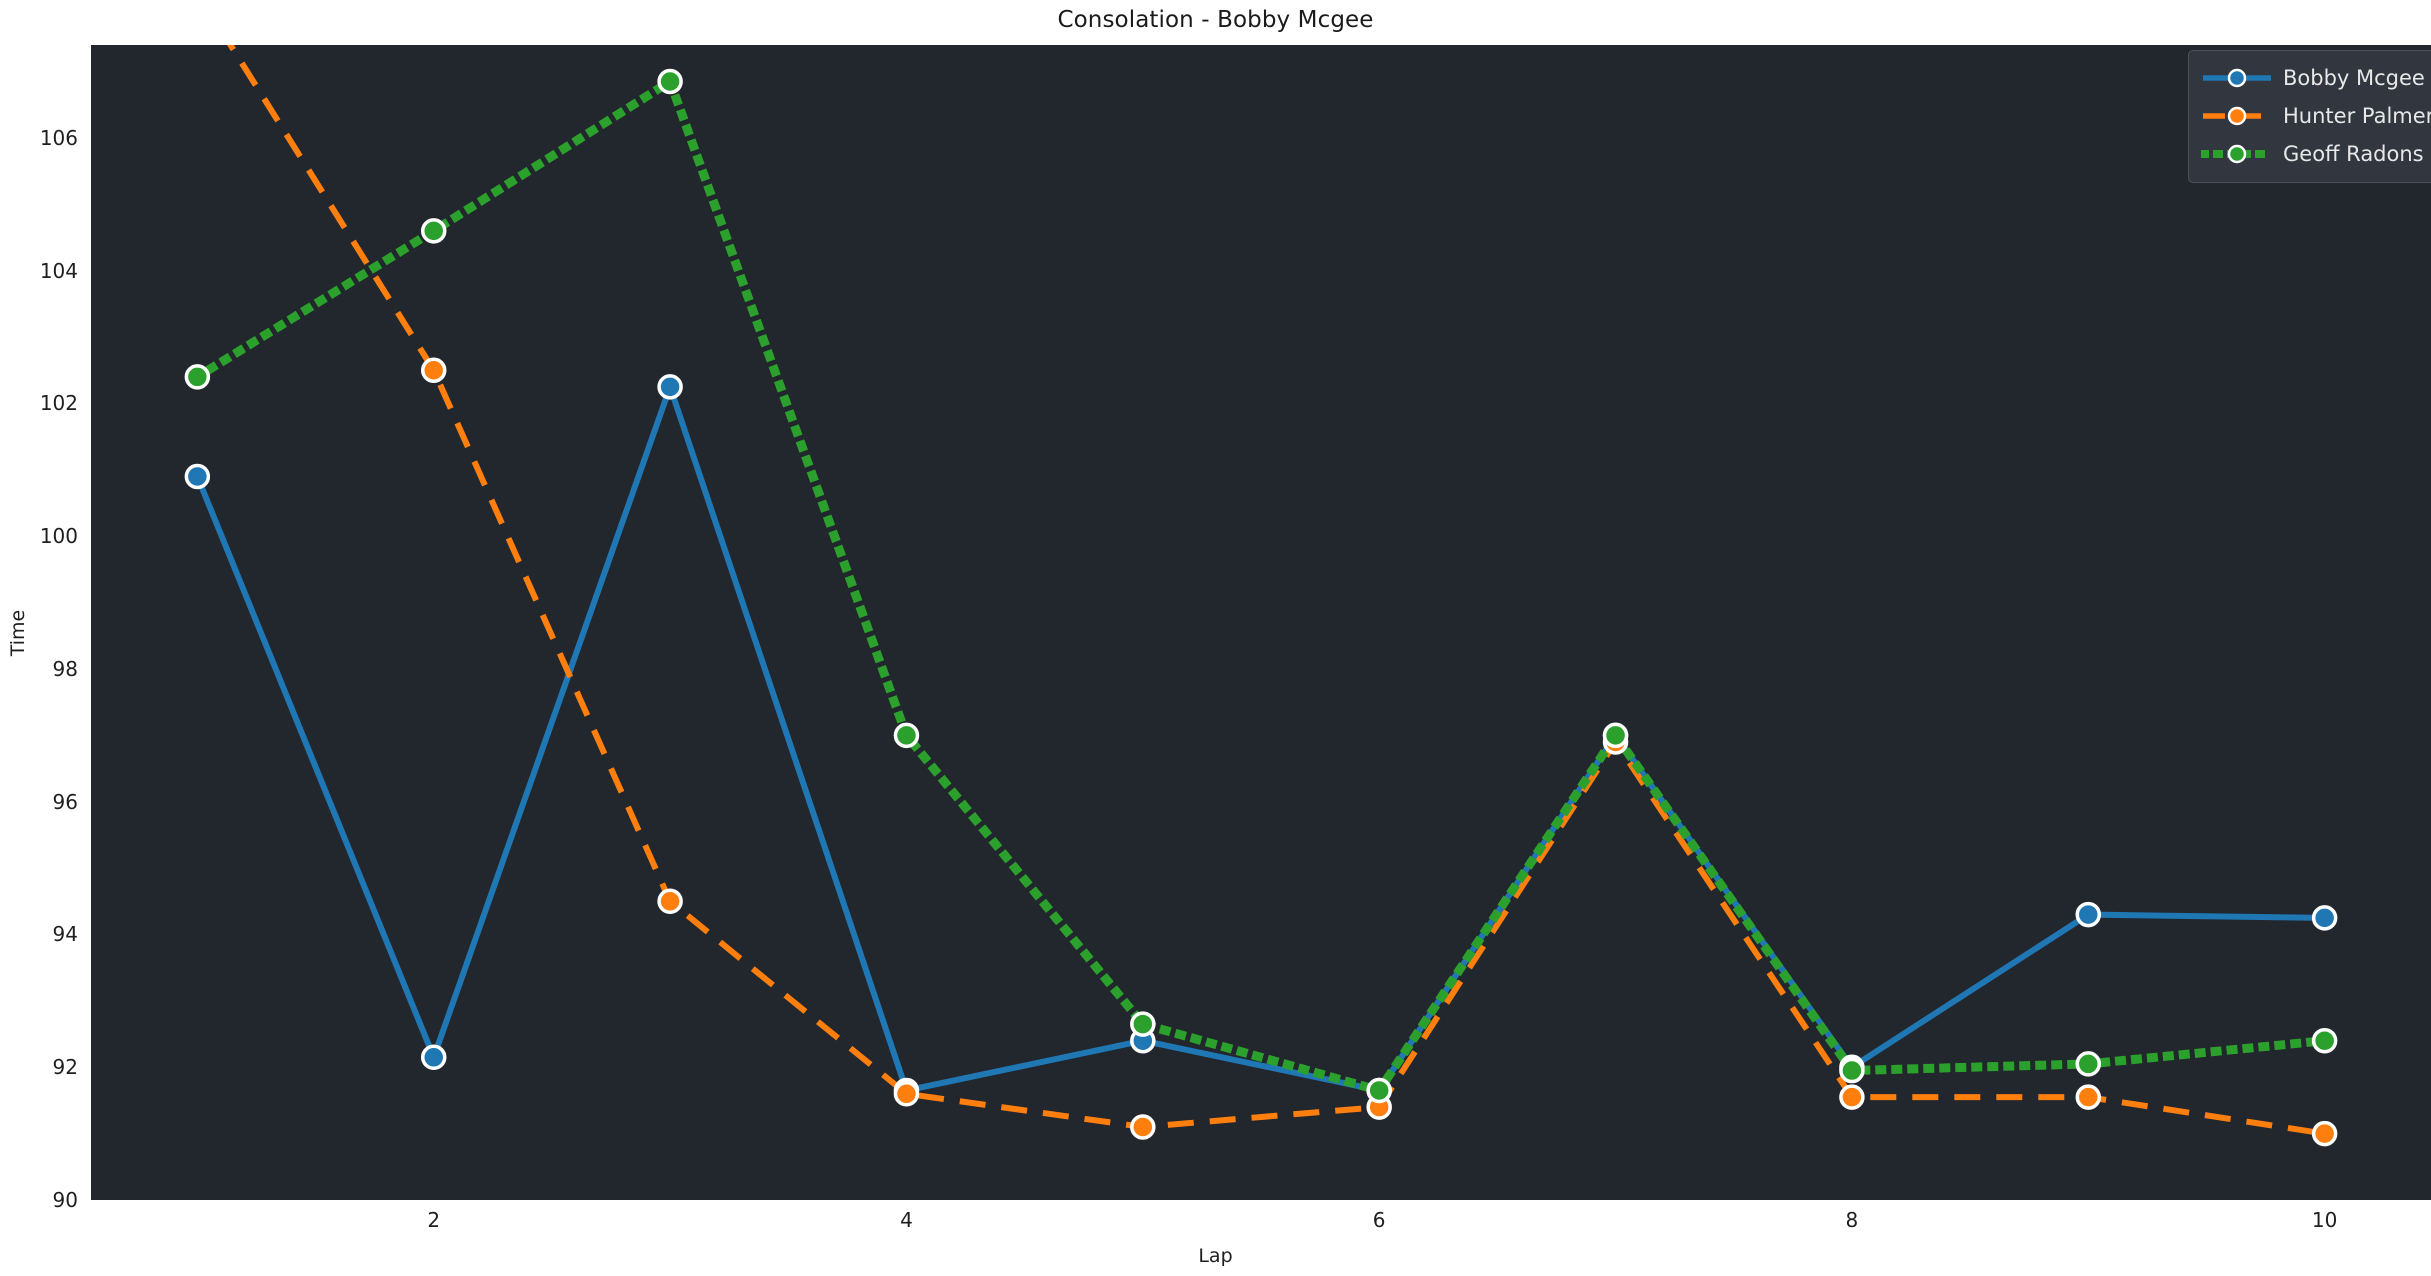  I want to click on y-tick-label: 98, so click(65, 668).